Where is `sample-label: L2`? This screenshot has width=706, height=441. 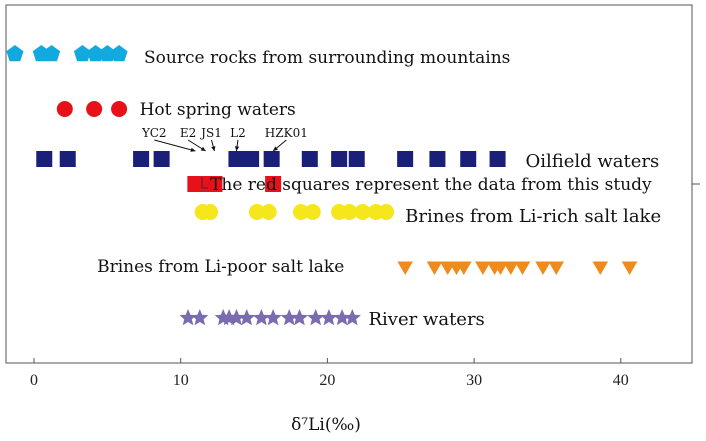 sample-label: L2 is located at coordinates (238, 133).